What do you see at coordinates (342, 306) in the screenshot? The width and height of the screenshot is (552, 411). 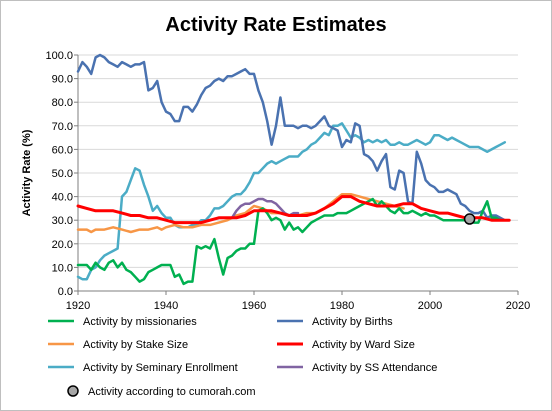 I see `x-tick-label: 1980` at bounding box center [342, 306].